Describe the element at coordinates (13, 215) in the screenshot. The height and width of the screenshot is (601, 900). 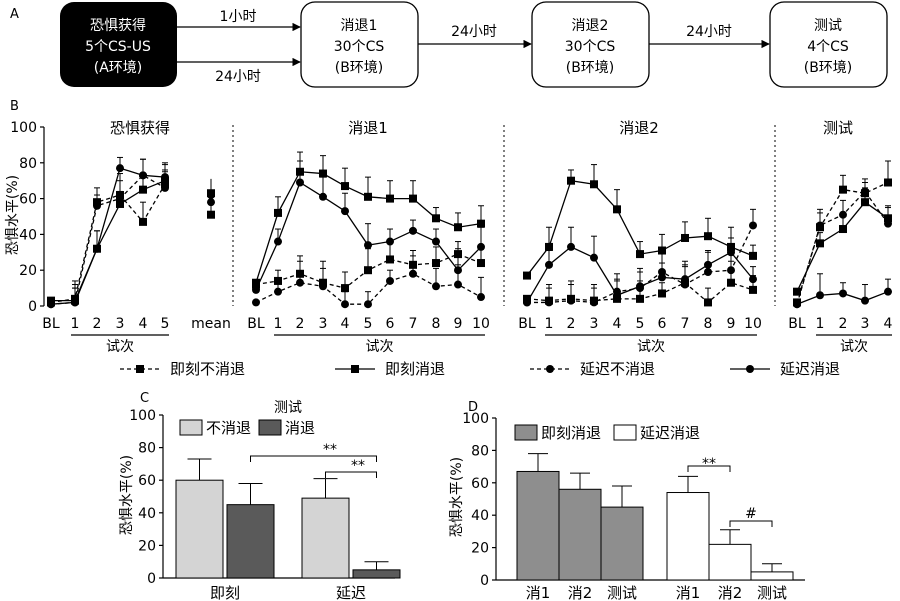
I see `b-ylabel: 恐惧水平(%)` at that location.